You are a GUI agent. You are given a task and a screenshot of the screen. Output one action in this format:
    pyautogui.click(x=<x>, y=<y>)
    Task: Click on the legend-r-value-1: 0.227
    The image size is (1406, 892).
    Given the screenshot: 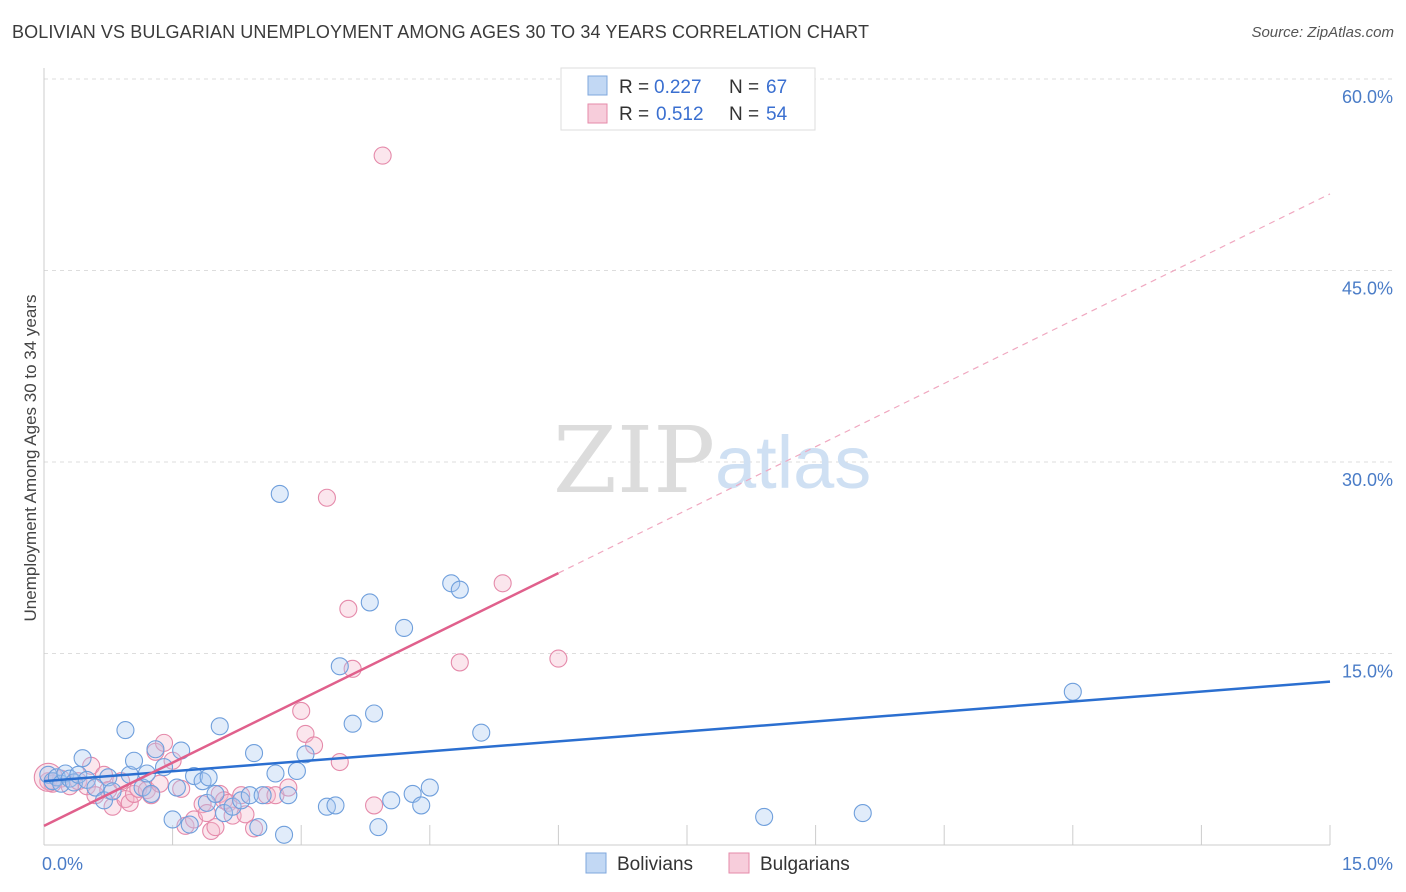 What is the action you would take?
    pyautogui.click(x=678, y=87)
    